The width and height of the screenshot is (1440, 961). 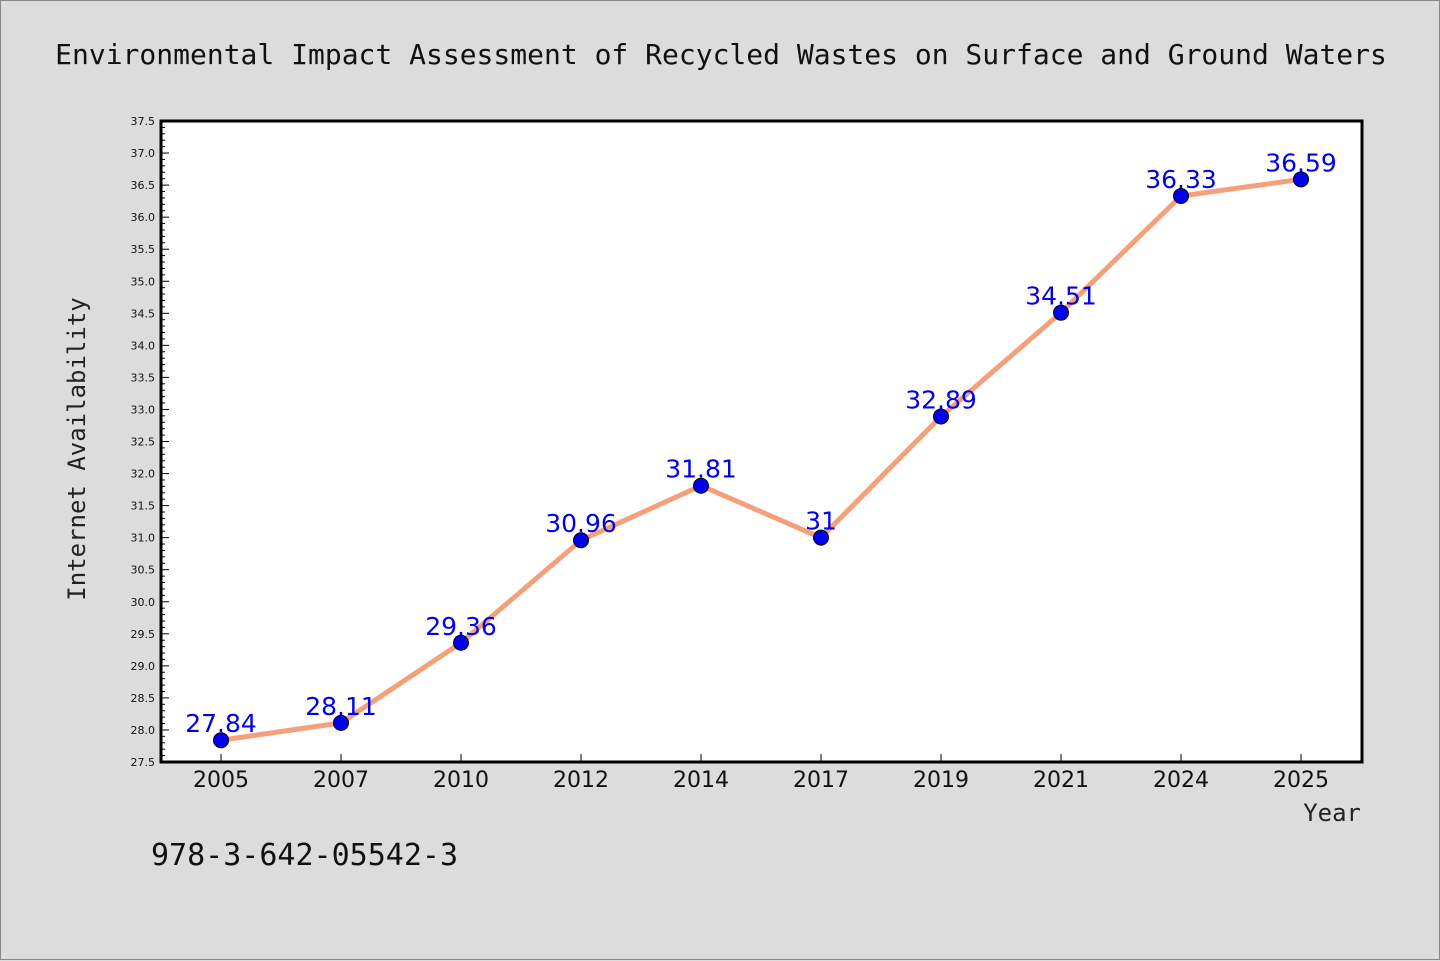 What do you see at coordinates (341, 780) in the screenshot?
I see `x-tick-label: 2007` at bounding box center [341, 780].